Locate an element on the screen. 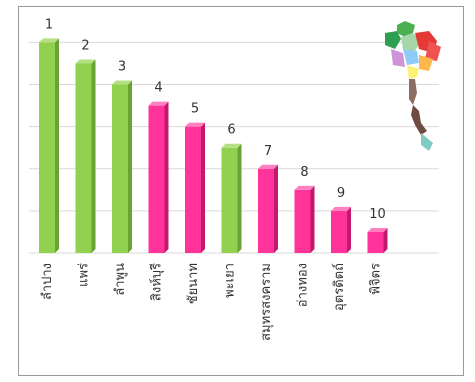 Image resolution: width=475 pixels, height=382 pixels. category-label: อุตรดิตถ์ is located at coordinates (339, 287).